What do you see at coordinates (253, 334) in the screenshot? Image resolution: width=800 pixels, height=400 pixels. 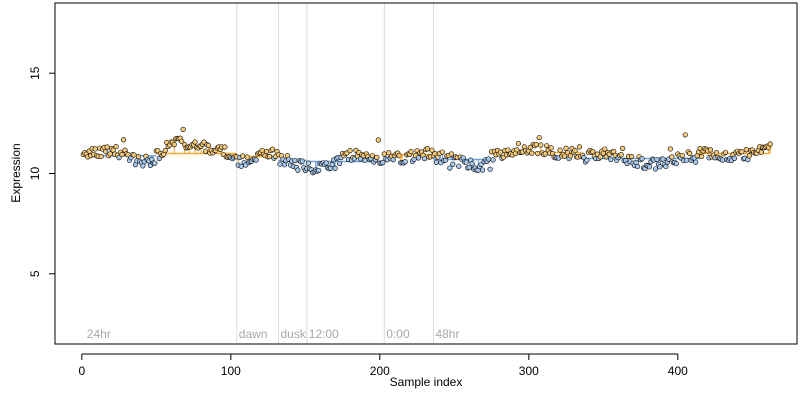 I see `segment-label: dawn` at bounding box center [253, 334].